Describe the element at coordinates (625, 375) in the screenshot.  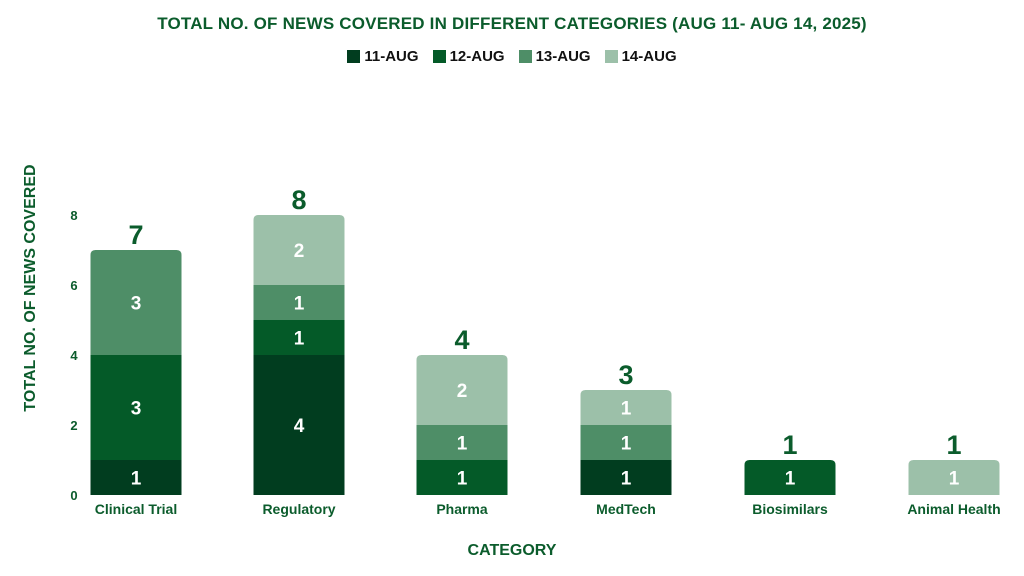
I see `bar-total-label: 3` at that location.